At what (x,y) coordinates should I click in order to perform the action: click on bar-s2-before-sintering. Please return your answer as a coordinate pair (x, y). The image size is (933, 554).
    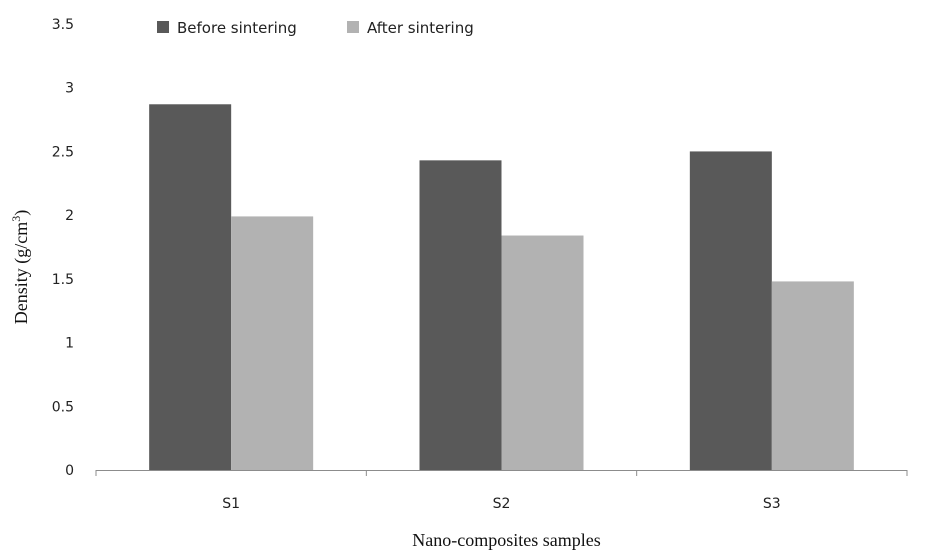
    Looking at the image, I should click on (460, 315).